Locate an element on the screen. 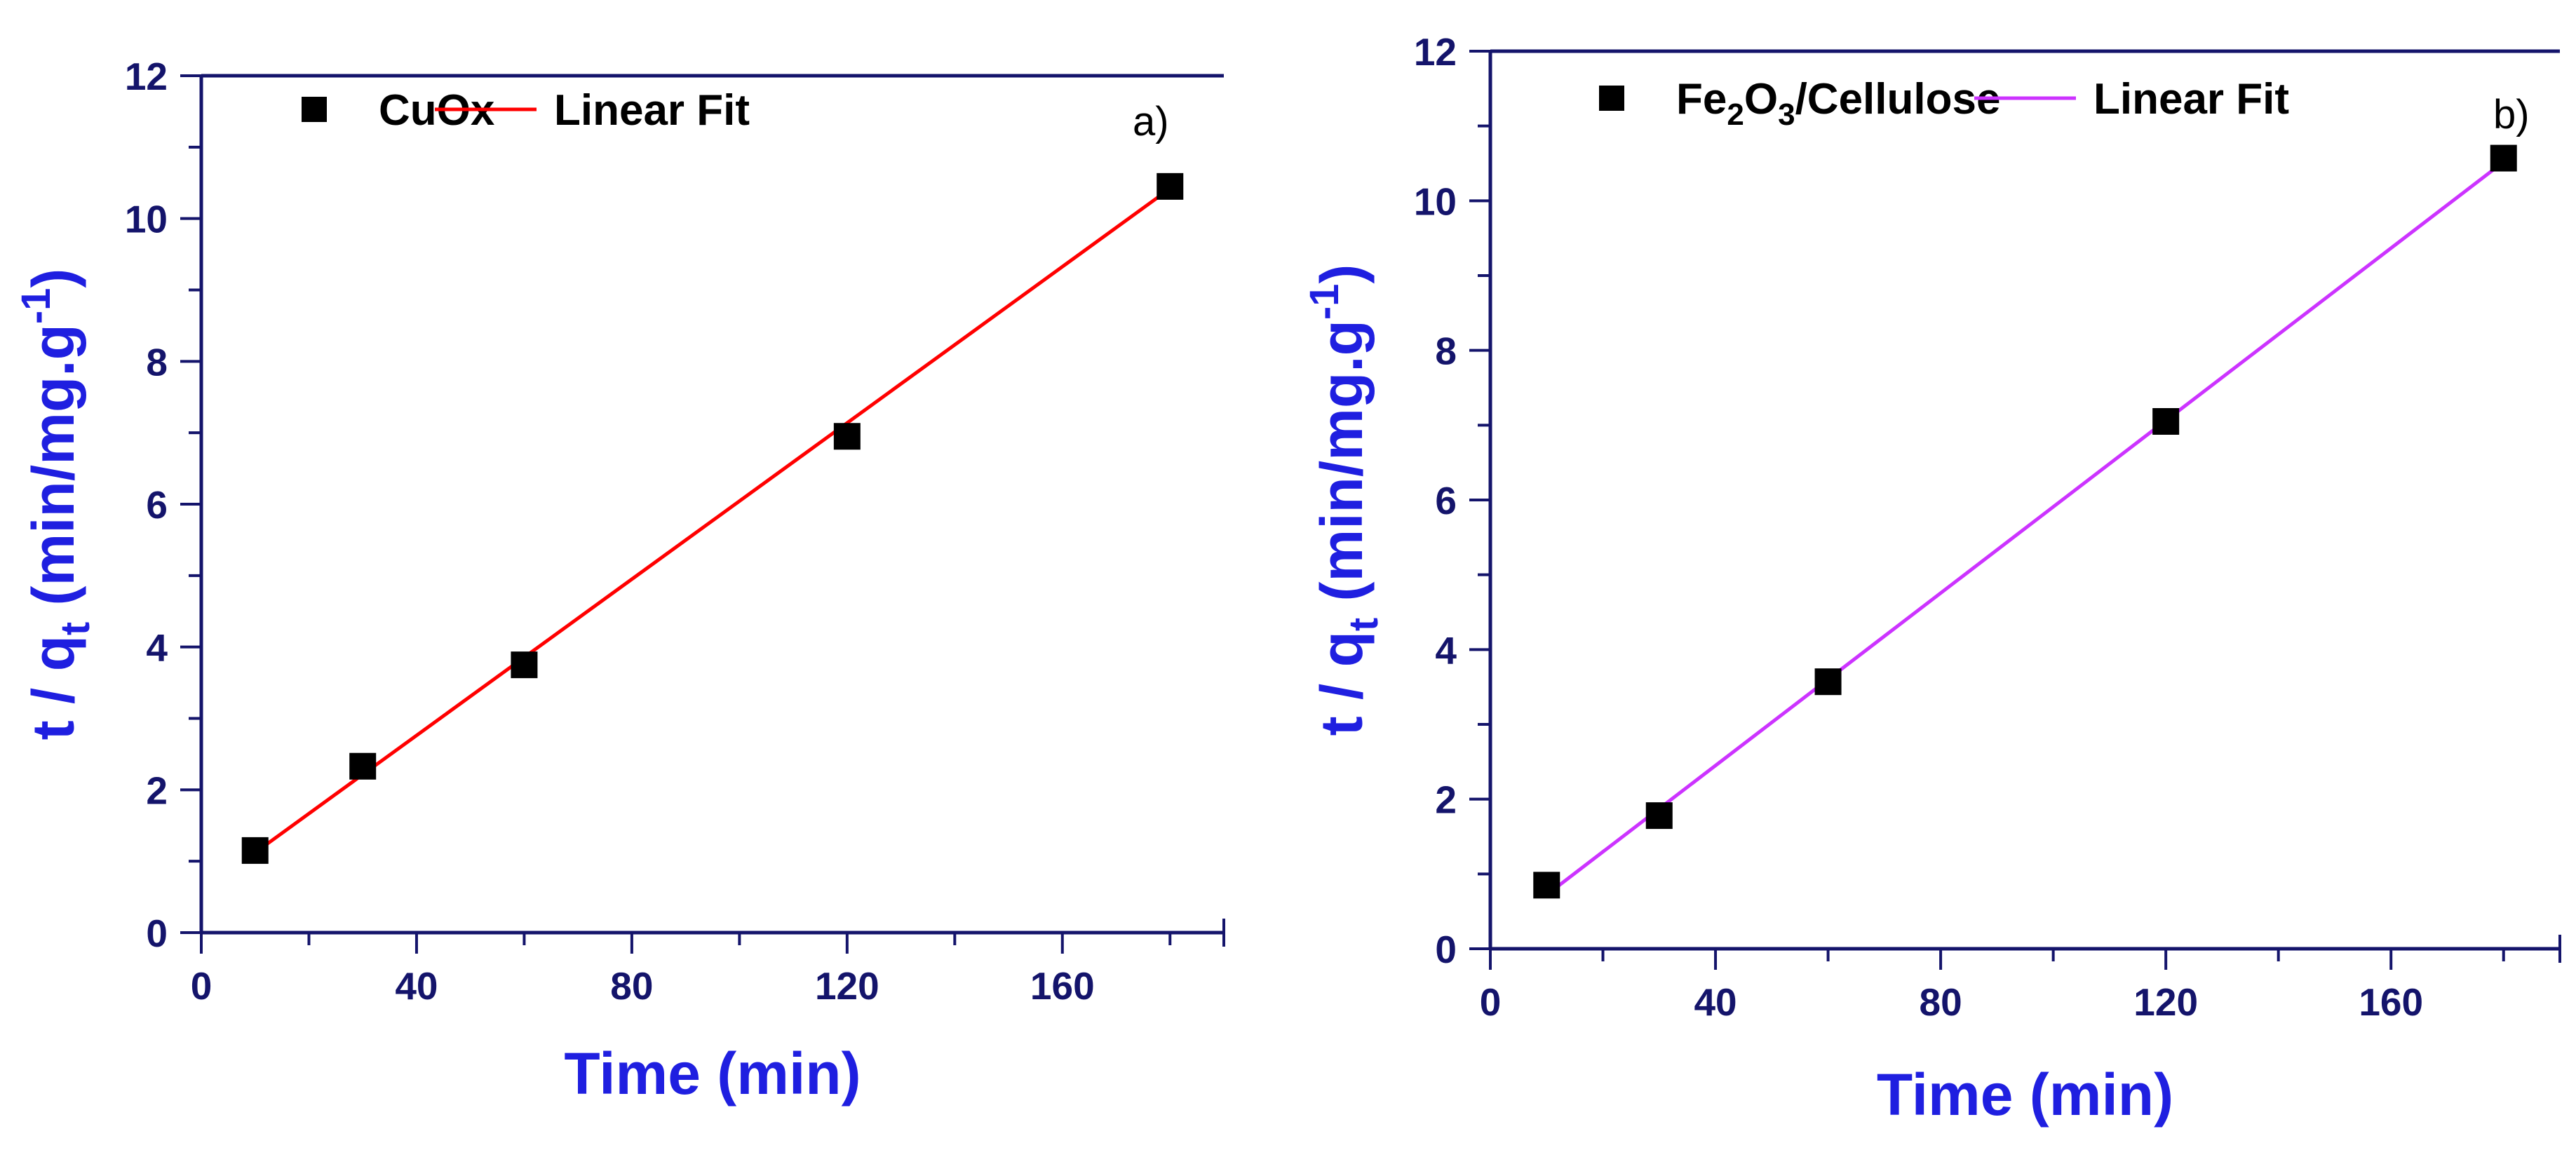 This screenshot has width=2576, height=1150. legend-label-part: /Cellulose is located at coordinates (1898, 99).